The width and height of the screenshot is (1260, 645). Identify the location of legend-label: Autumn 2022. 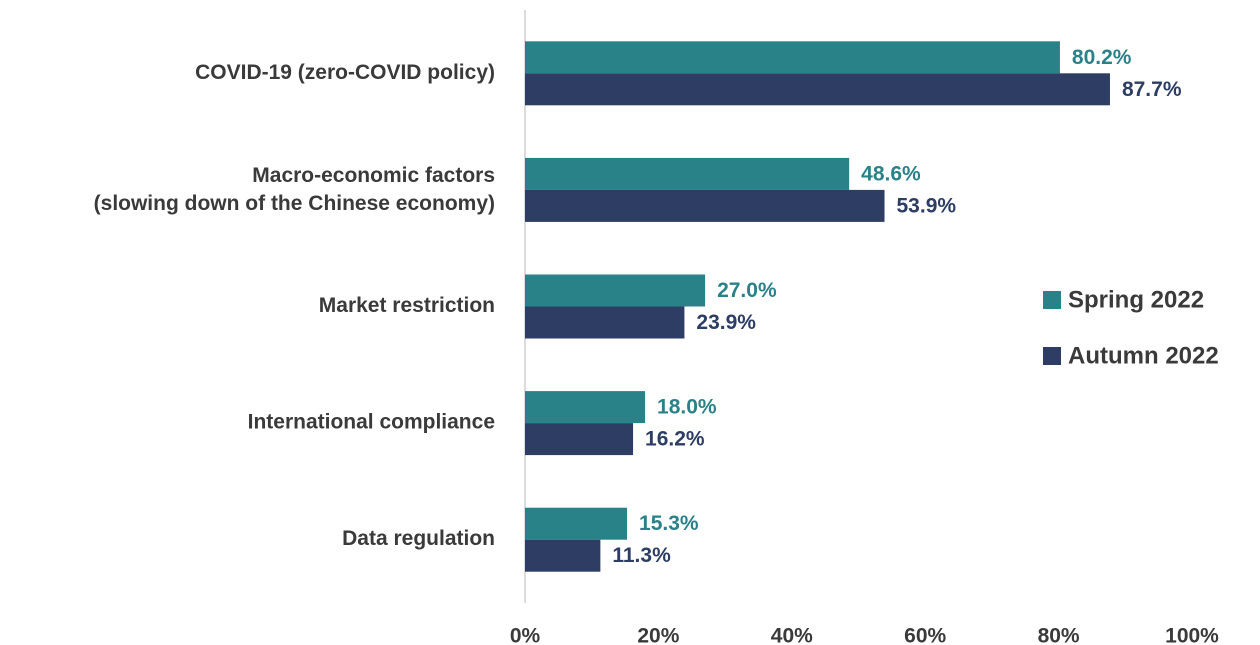
(1143, 355).